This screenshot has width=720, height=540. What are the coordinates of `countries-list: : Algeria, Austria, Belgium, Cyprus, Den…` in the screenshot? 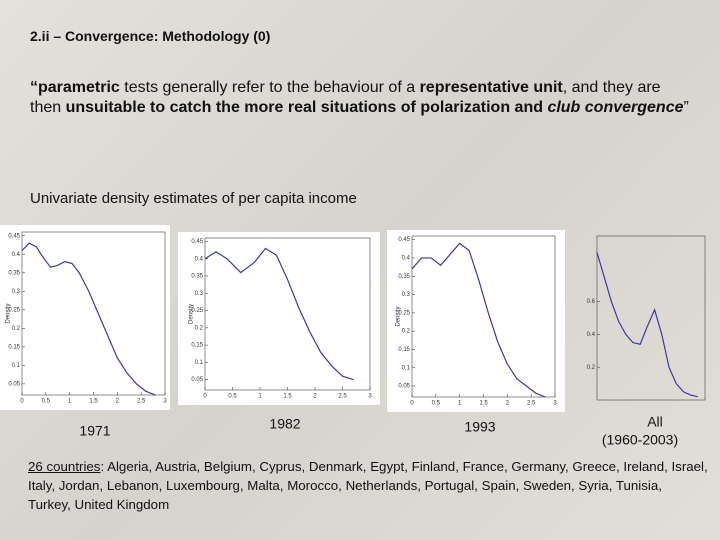 It's located at (368, 485).